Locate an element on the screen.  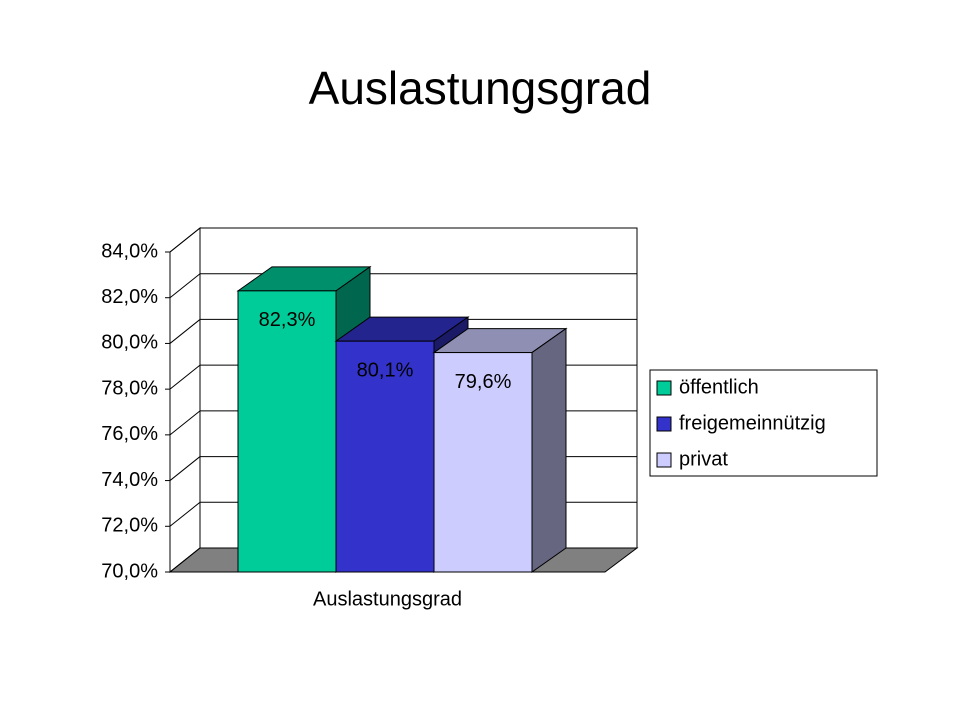
y-tick-label: 76,0% is located at coordinates (129, 434).